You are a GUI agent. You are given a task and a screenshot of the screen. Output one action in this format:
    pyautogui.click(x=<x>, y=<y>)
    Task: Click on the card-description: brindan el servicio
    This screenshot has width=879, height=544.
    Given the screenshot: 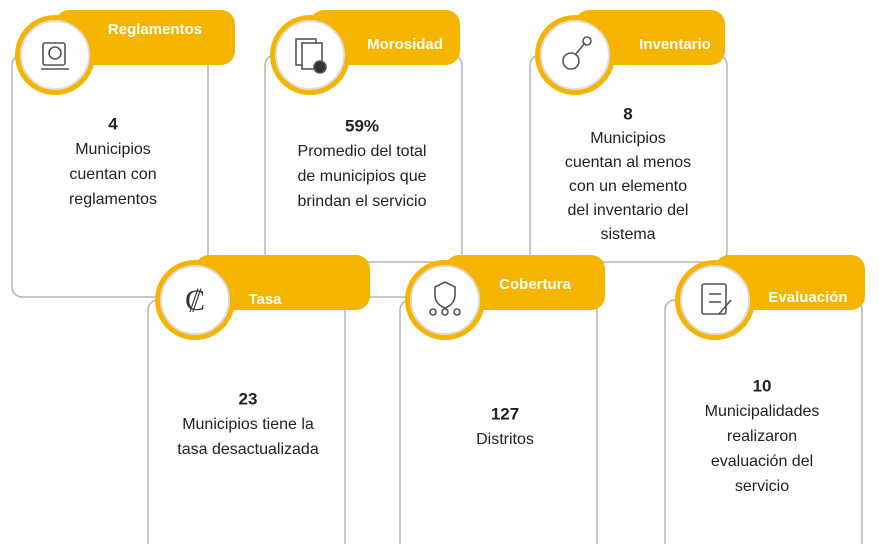 What is the action you would take?
    pyautogui.click(x=362, y=201)
    